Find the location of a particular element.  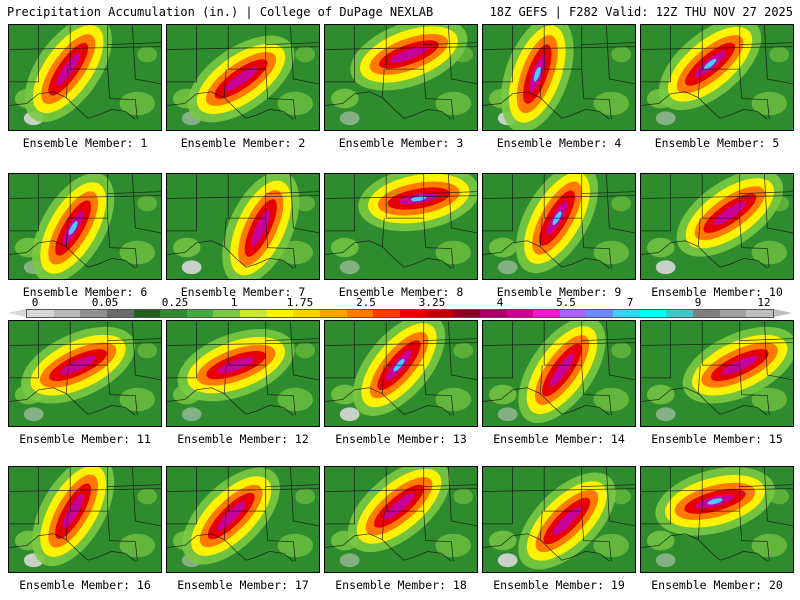

ensemble-member-panel: Ensemble Member: 15 is located at coordinates (717, 383).